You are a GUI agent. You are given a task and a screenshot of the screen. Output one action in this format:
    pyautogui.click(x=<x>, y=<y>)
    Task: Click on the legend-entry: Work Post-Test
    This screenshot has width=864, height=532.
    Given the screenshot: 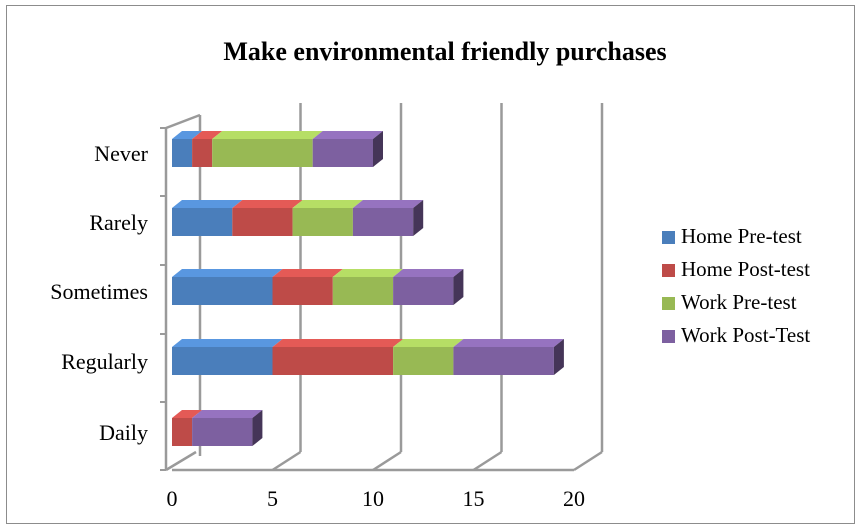 What is the action you would take?
    pyautogui.click(x=736, y=335)
    